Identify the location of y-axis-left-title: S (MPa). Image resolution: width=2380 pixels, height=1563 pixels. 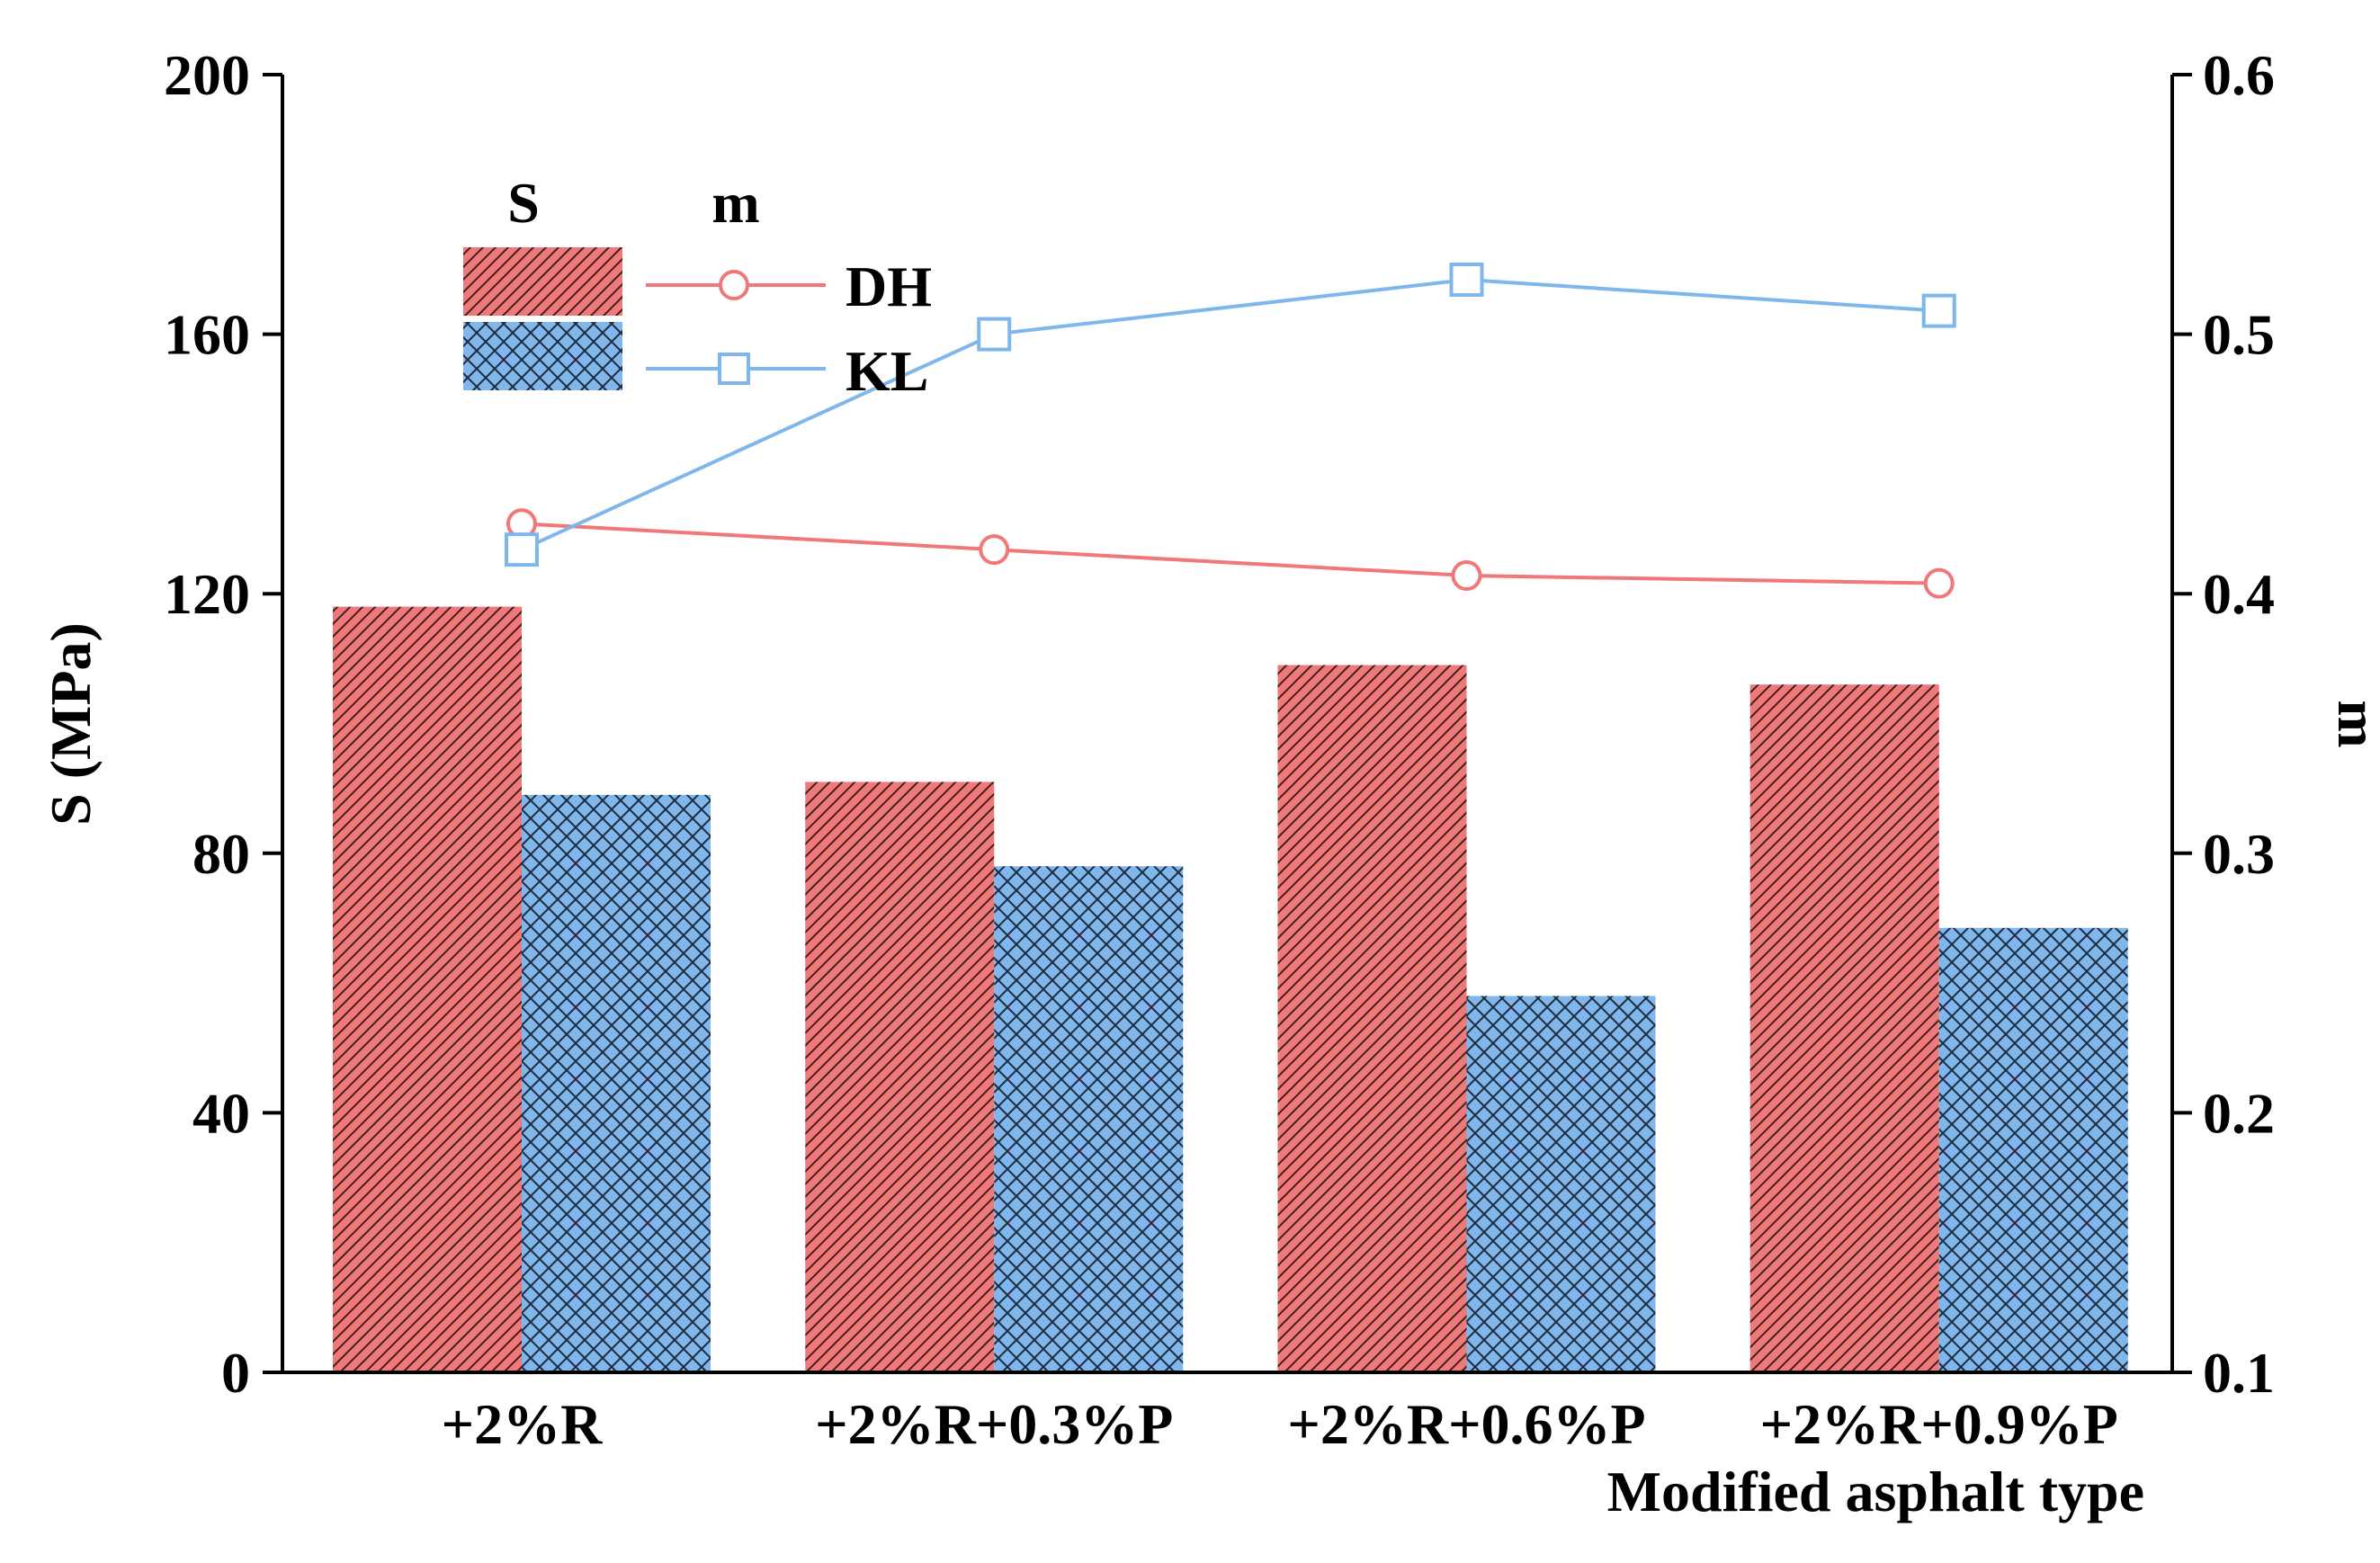
(71, 724).